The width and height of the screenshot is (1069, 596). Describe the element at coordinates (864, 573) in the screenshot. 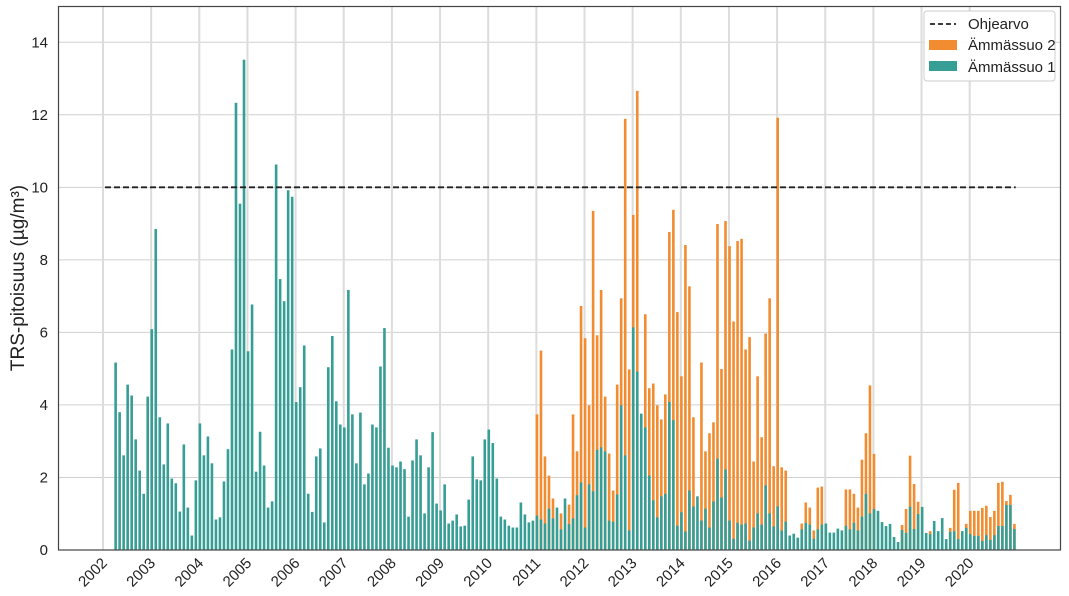

I see `x-tick-label: 2018` at that location.